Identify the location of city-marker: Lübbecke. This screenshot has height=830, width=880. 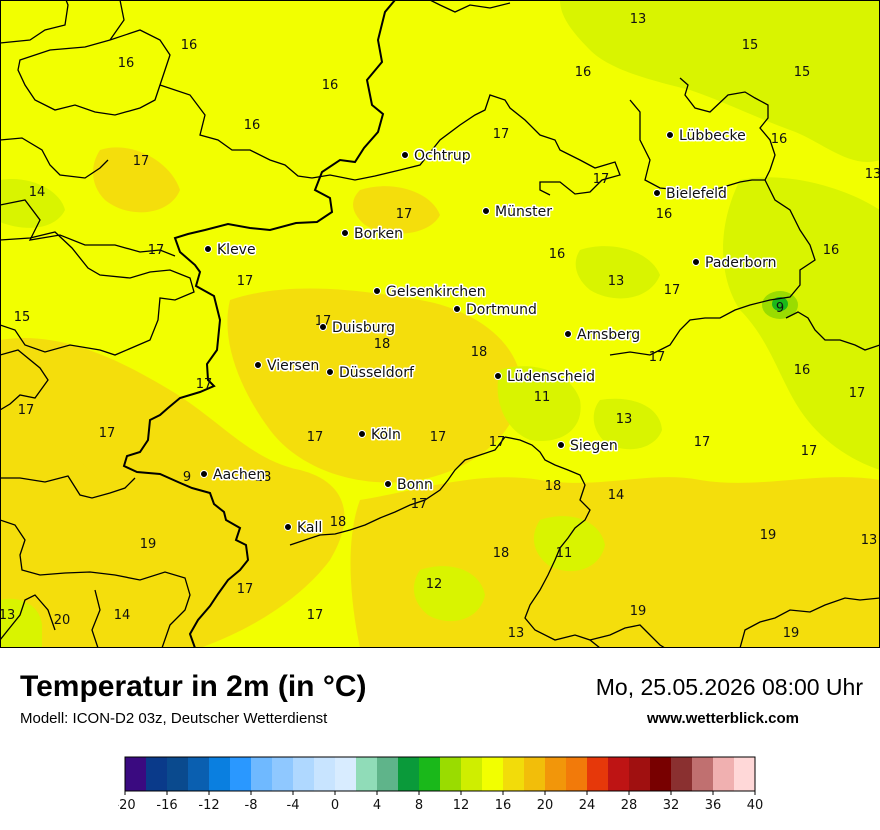
(706, 136).